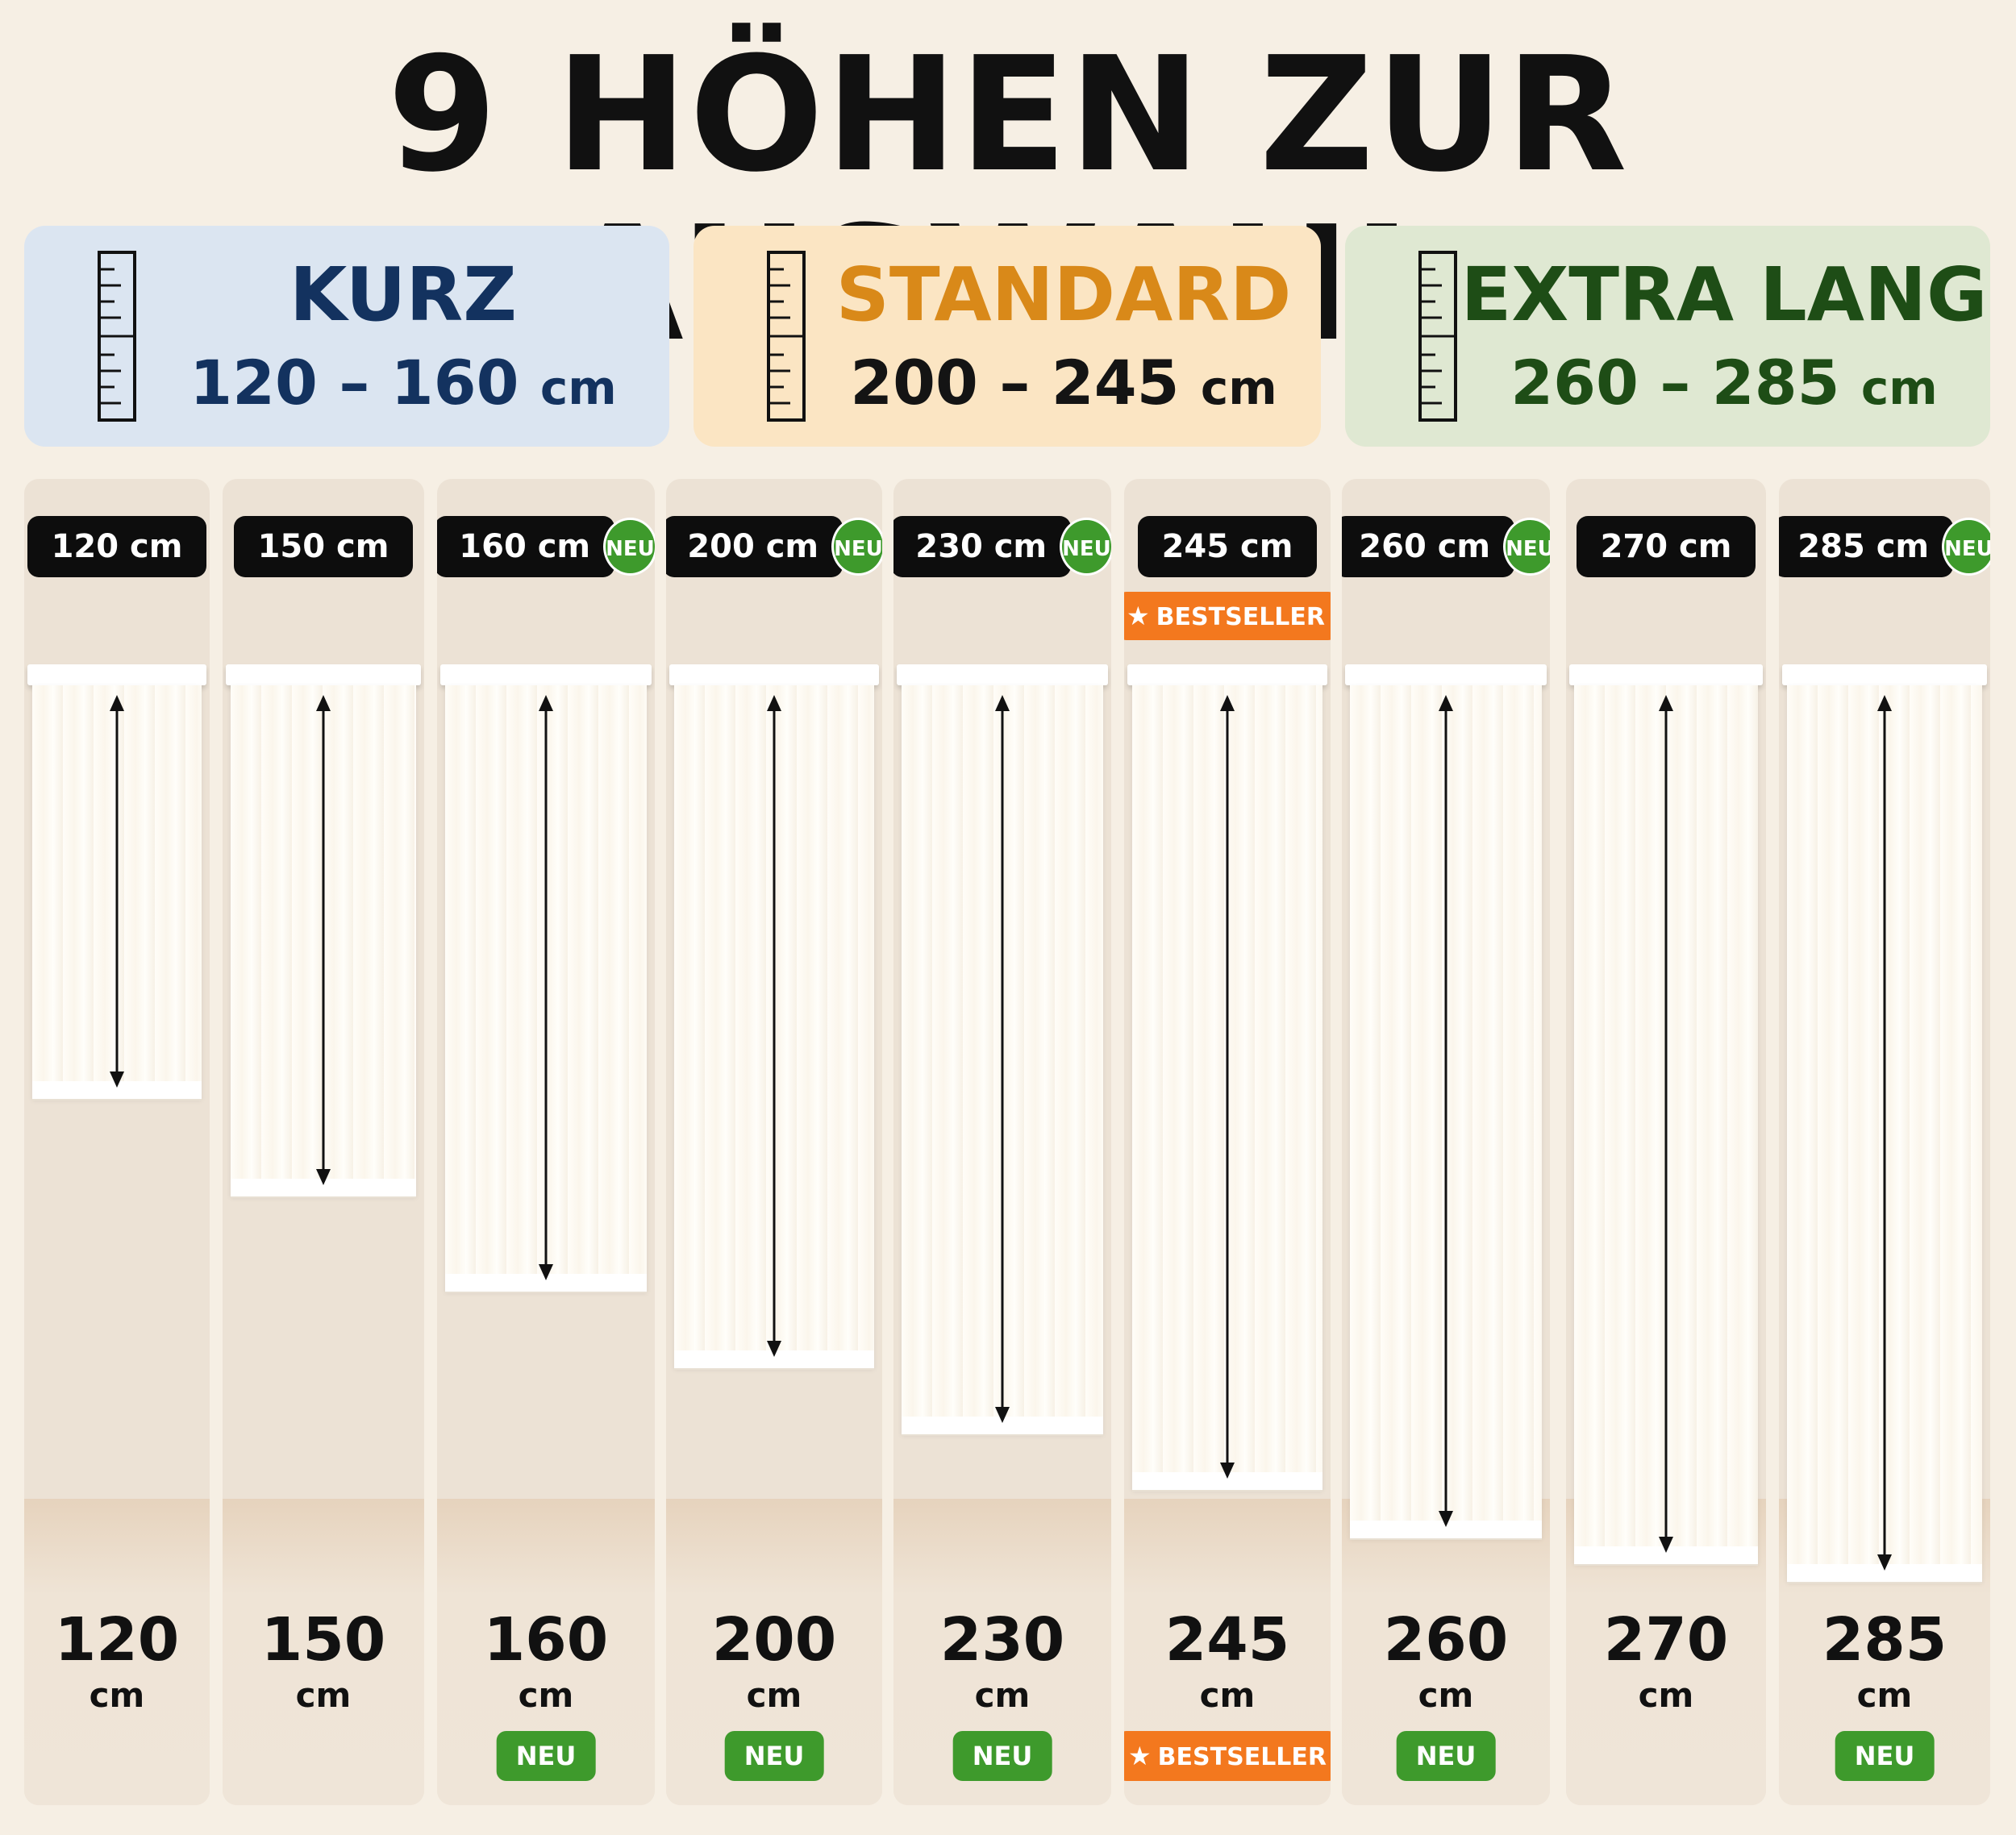 The width and height of the screenshot is (2016, 1835). I want to click on category-name: EXTRA LANG, so click(1724, 295).